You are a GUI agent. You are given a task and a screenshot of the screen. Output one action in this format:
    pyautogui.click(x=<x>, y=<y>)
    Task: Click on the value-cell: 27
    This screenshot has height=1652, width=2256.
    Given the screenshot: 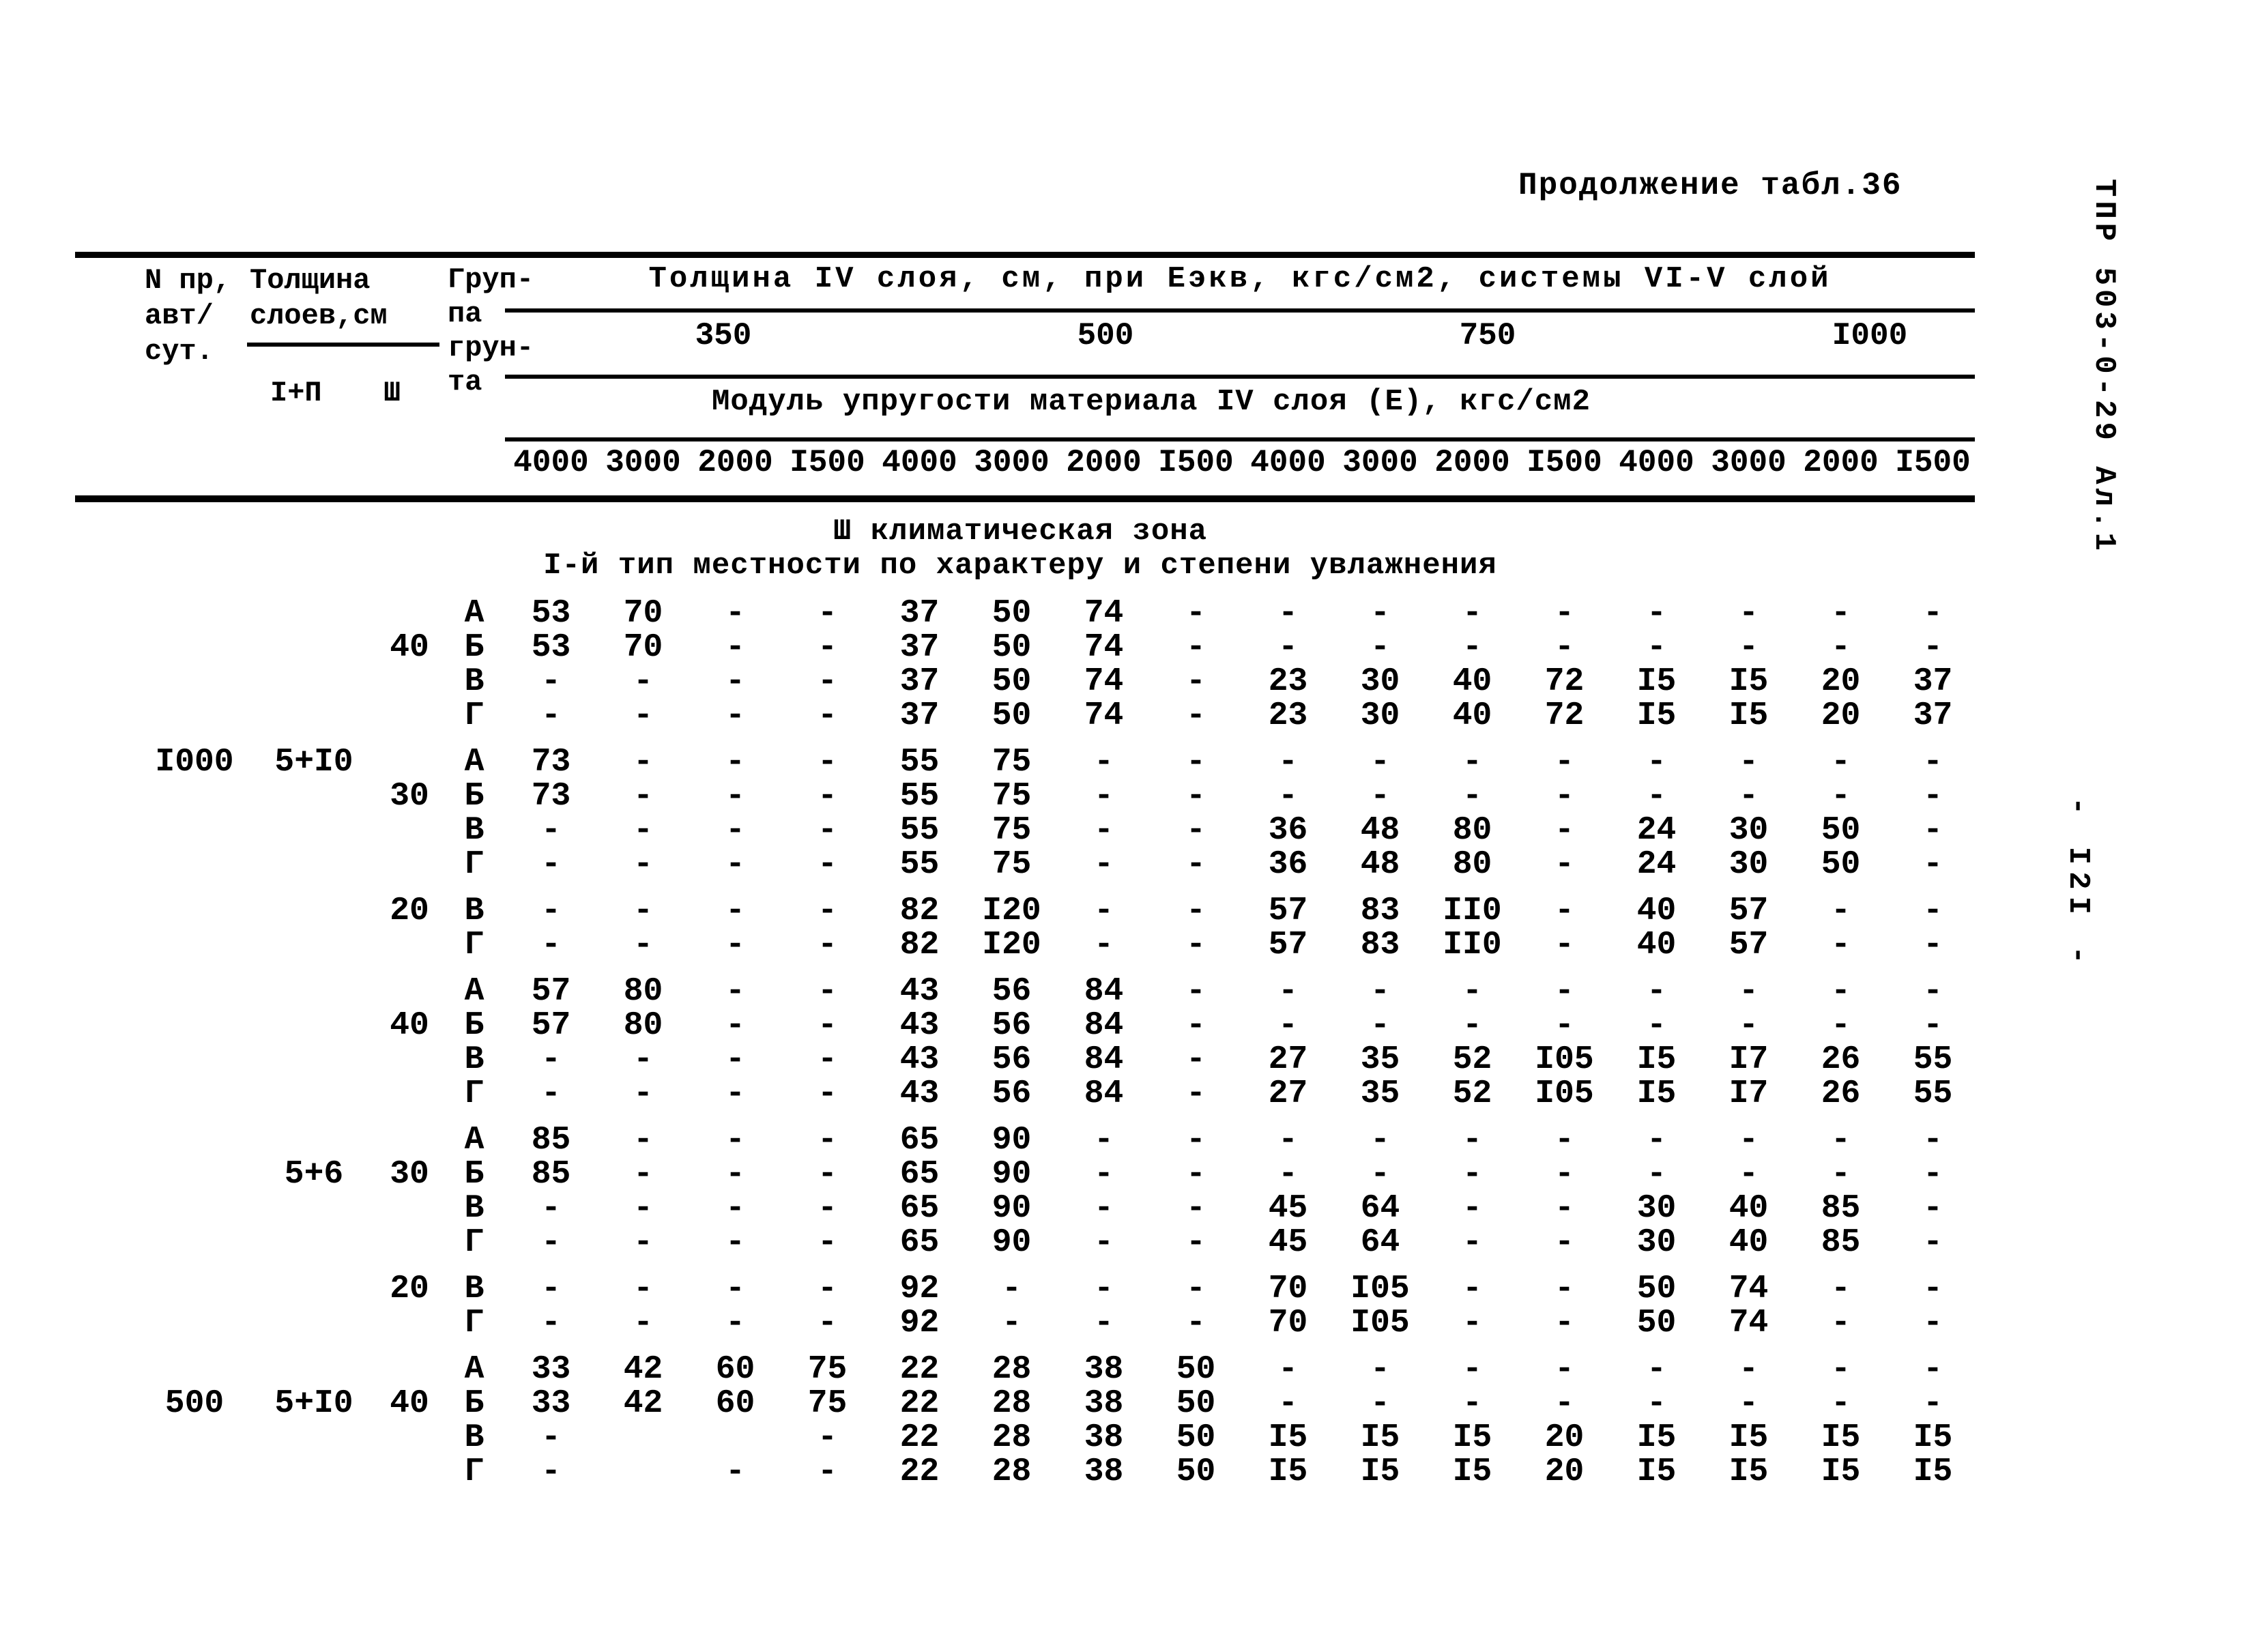 What is the action you would take?
    pyautogui.click(x=1288, y=1093)
    